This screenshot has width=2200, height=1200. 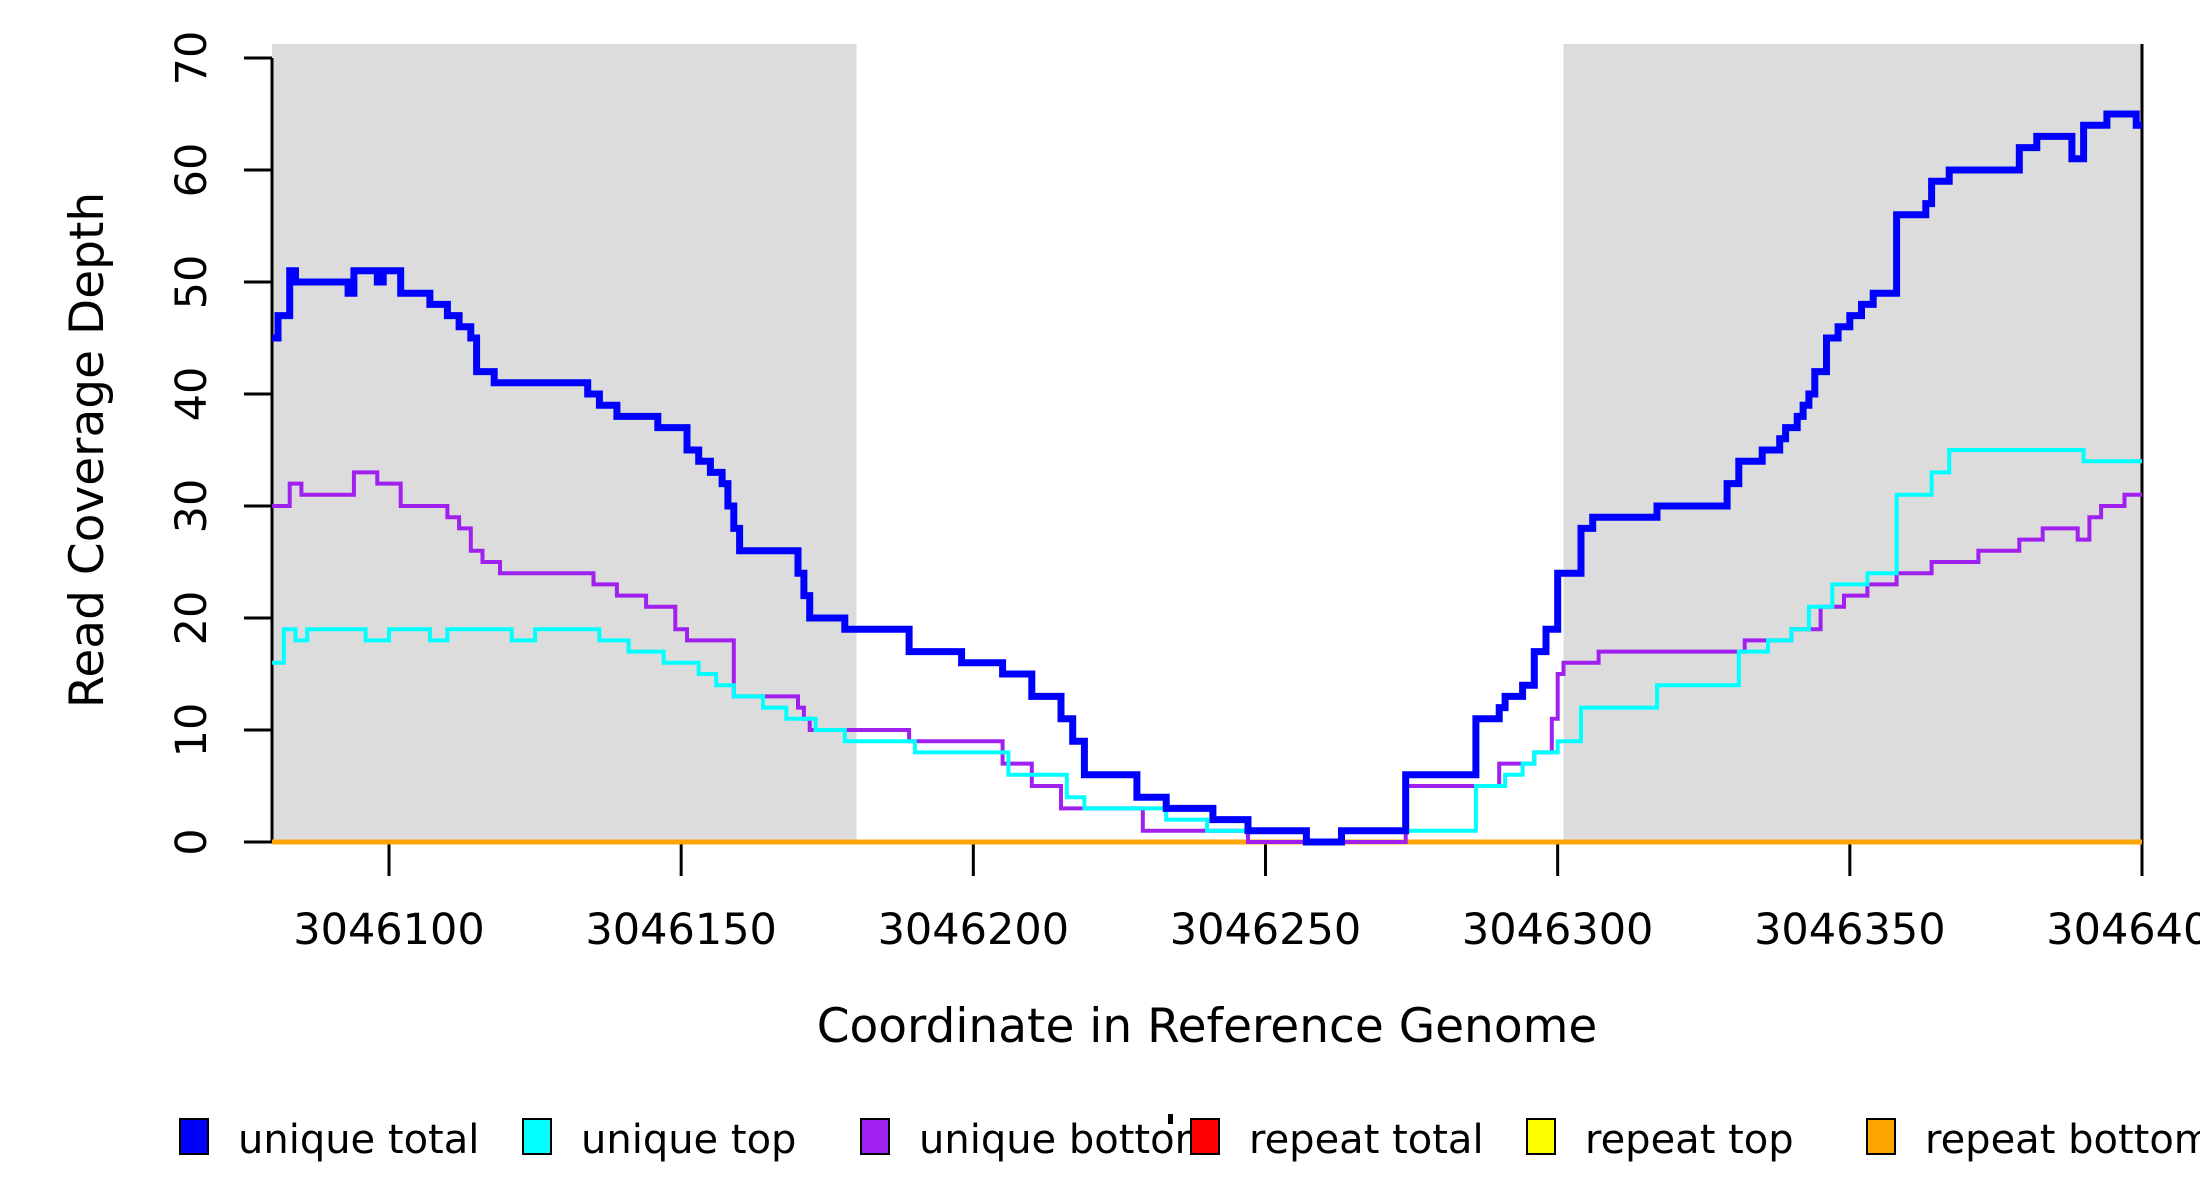 What do you see at coordinates (358, 1140) in the screenshot?
I see `legend-label: unique total` at bounding box center [358, 1140].